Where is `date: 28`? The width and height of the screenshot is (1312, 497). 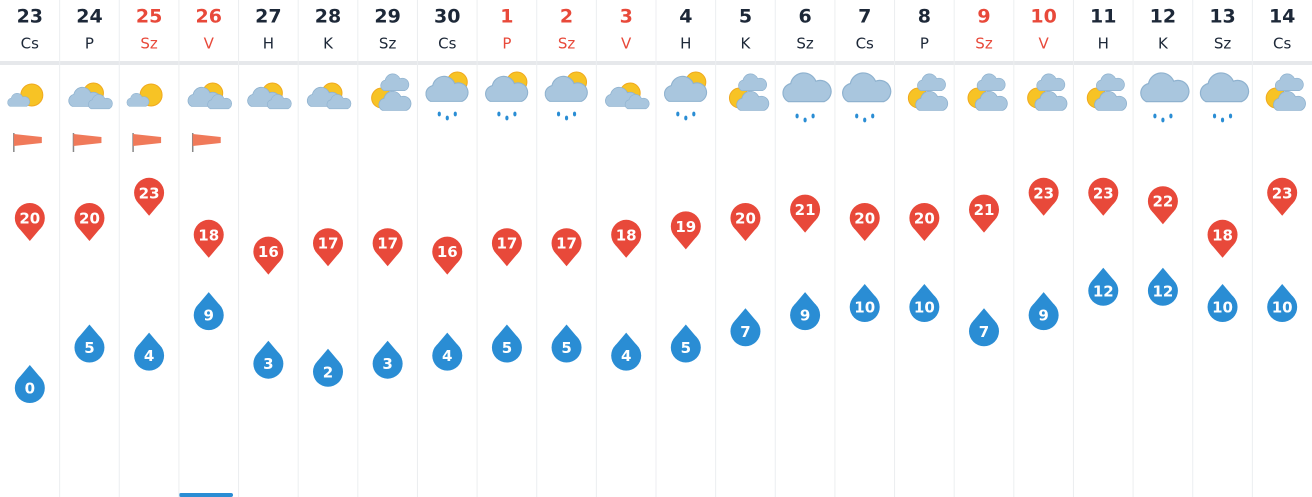 date: 28 is located at coordinates (328, 17).